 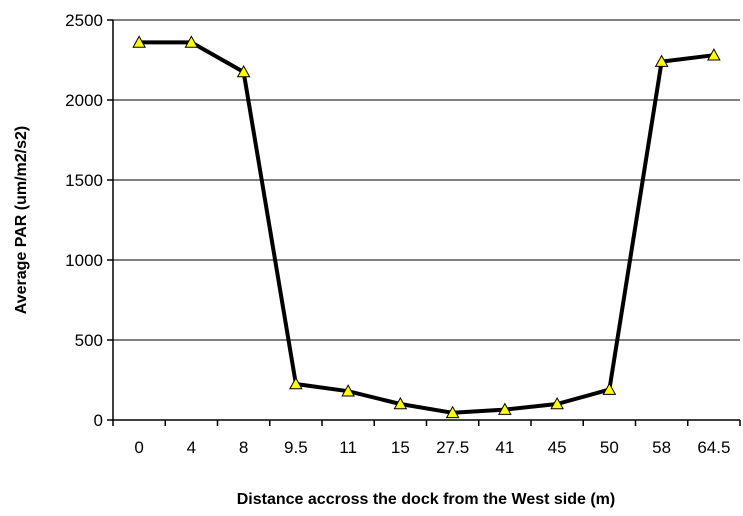 What do you see at coordinates (713, 447) in the screenshot?
I see `x-tick-label: 64.5` at bounding box center [713, 447].